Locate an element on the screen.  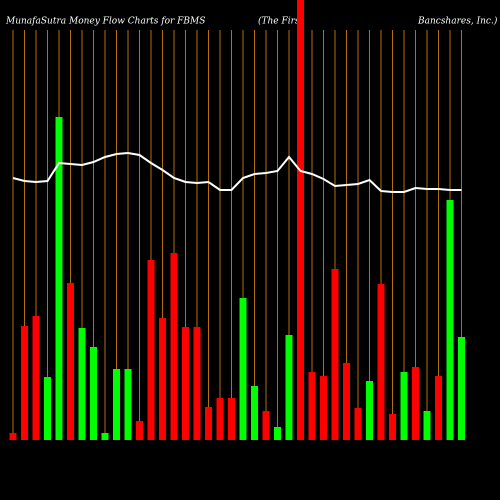
chart-title: MunafaSutra Money Flow Charts for FBMS is located at coordinates (105, 22).